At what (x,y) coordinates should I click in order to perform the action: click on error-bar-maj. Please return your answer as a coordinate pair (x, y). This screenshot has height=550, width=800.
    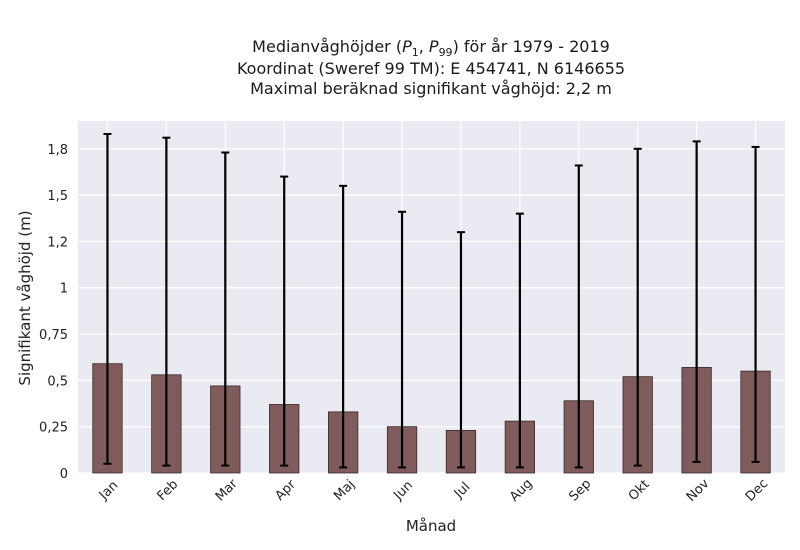
    Looking at the image, I should click on (343, 326).